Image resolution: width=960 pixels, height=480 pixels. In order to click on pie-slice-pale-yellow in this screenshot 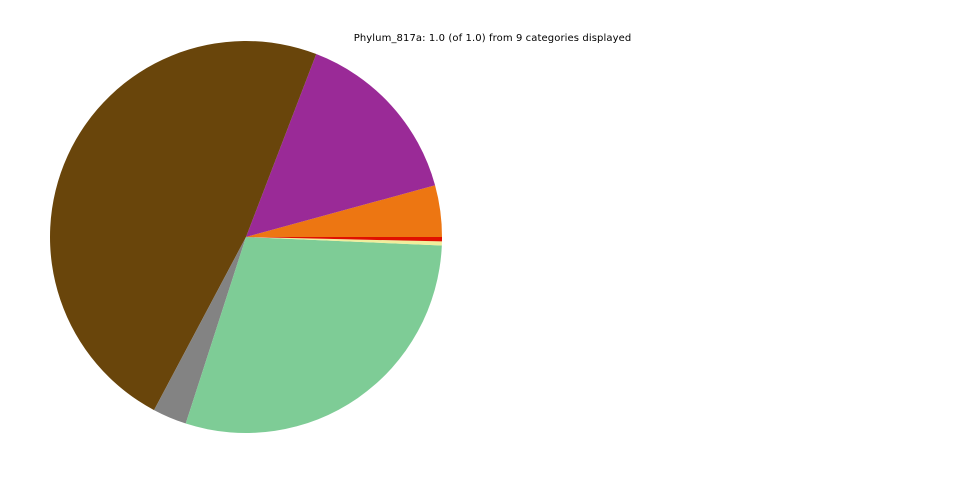, I will do `click(344, 241)`.